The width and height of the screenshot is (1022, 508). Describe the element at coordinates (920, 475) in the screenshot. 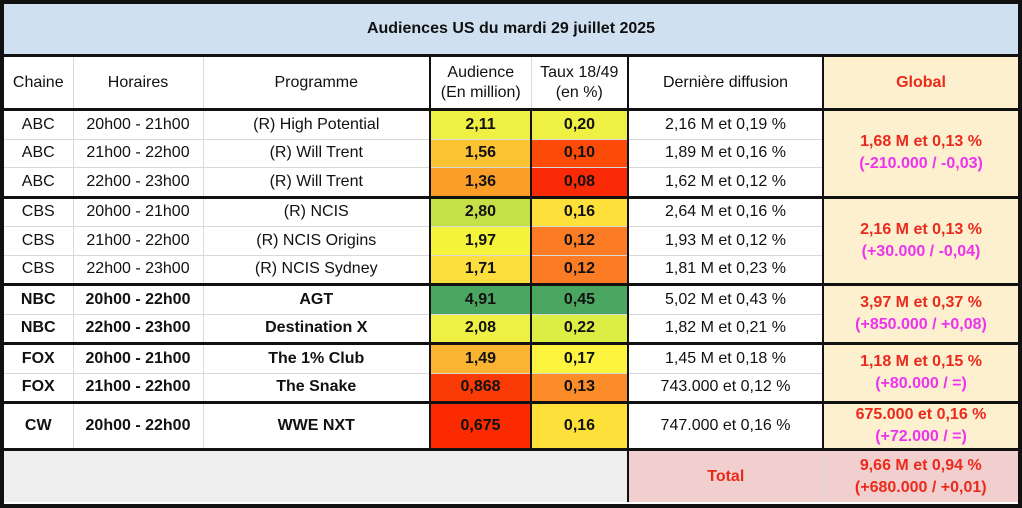

I see `total-value: 9,66 M et 0,94 % (+680.000 / +0,01)` at that location.